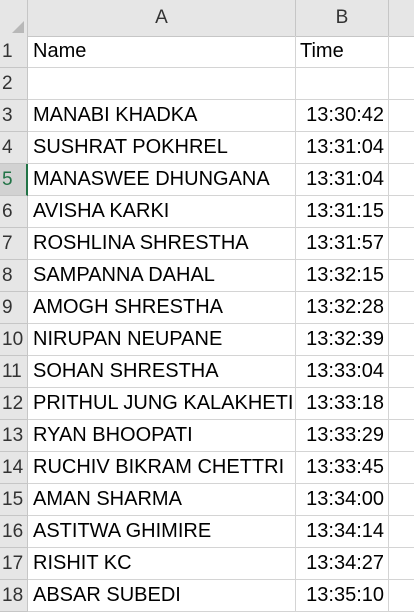 This screenshot has height=615, width=414. I want to click on column-header-b: B, so click(342, 18).